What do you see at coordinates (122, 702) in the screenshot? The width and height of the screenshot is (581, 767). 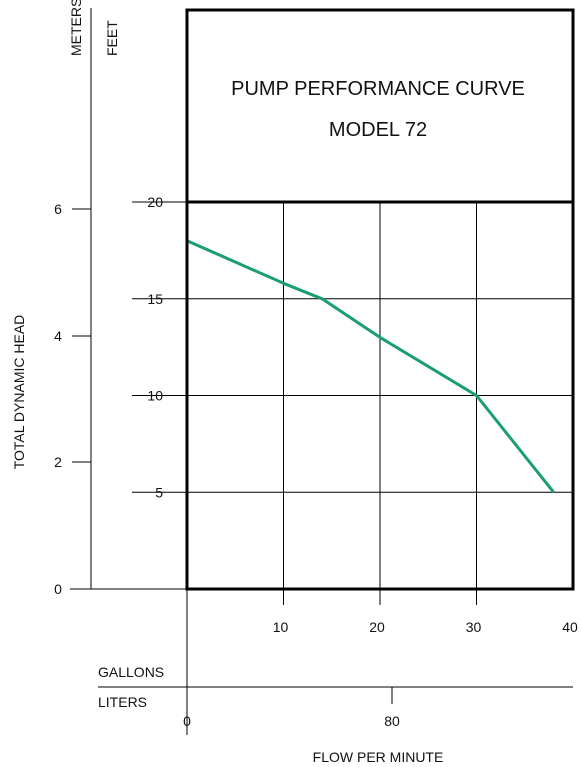 I see `liters-unit-label: LITERS` at bounding box center [122, 702].